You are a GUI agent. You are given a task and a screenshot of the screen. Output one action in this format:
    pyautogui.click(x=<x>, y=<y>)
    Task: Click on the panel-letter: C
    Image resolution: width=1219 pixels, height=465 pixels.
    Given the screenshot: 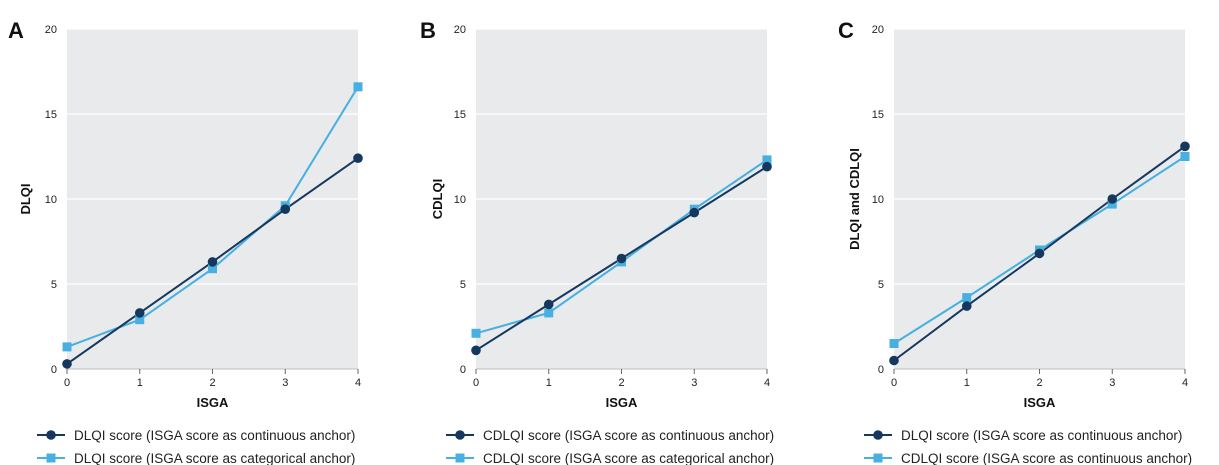 What is the action you would take?
    pyautogui.click(x=846, y=30)
    